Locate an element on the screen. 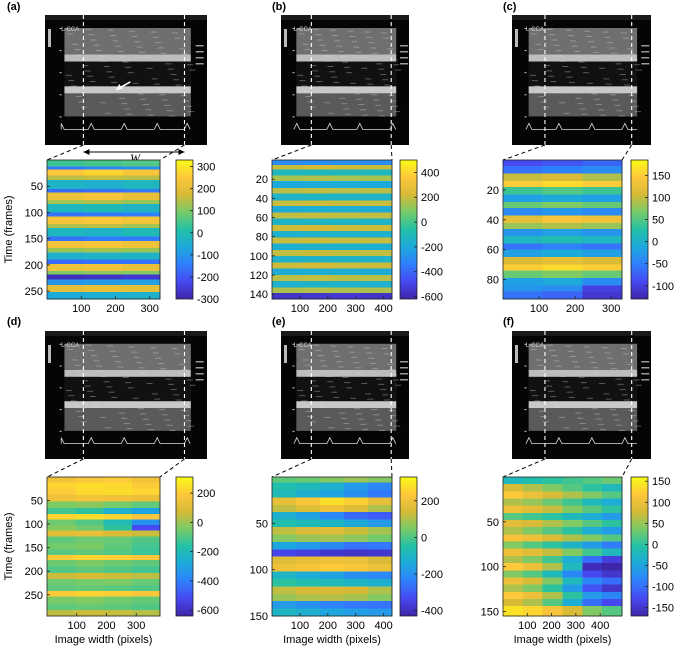  colorbar-tick-label: 100 is located at coordinates (206, 212).